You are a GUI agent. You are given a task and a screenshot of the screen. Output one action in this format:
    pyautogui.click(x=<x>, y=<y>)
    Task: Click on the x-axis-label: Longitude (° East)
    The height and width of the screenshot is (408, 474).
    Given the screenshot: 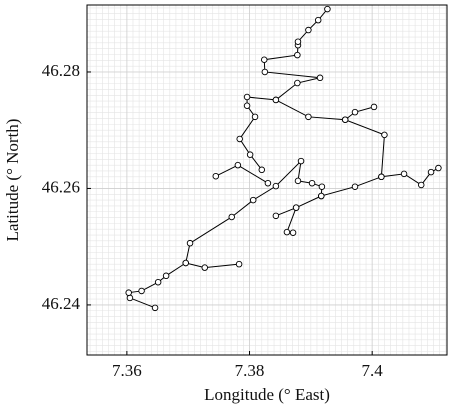 What is the action you would take?
    pyautogui.click(x=267, y=394)
    